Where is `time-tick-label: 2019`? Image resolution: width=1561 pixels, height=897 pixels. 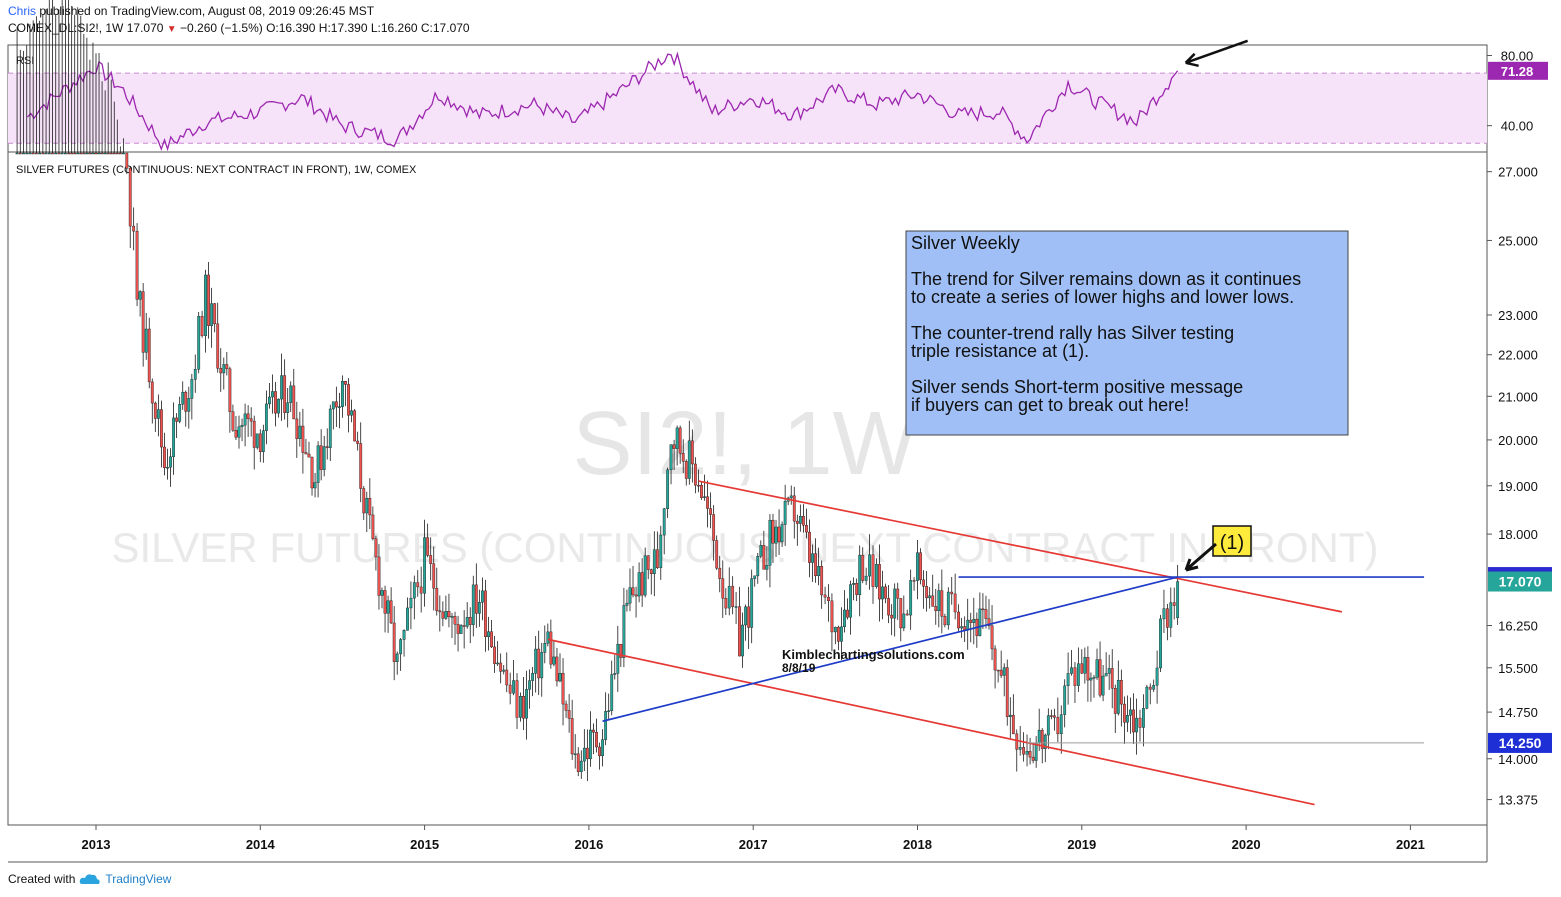 time-tick-label: 2019 is located at coordinates (1081, 844).